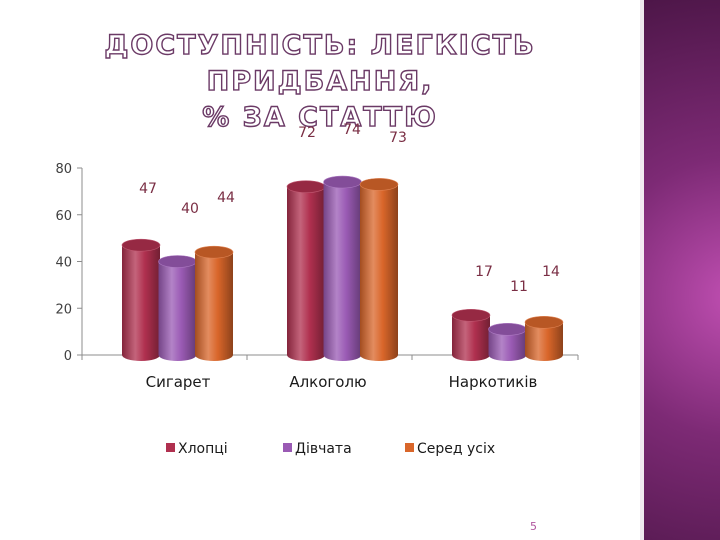 This screenshot has width=720, height=540. I want to click on data-label: 44, so click(226, 198).